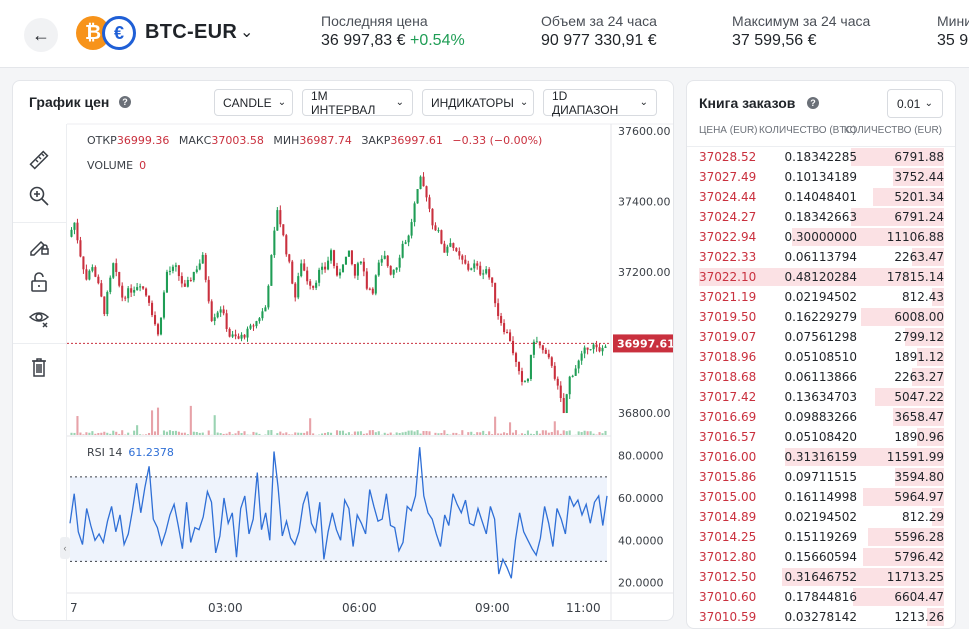 The height and width of the screenshot is (629, 969). Describe the element at coordinates (130, 452) in the screenshot. I see `rsi-legend: RSI 14 61.2378` at that location.